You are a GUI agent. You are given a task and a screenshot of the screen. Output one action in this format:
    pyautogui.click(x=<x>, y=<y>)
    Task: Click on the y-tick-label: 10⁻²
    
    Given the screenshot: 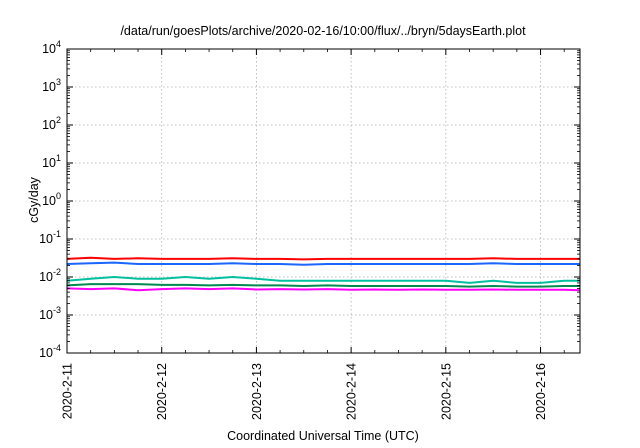 What is the action you would take?
    pyautogui.click(x=50, y=275)
    